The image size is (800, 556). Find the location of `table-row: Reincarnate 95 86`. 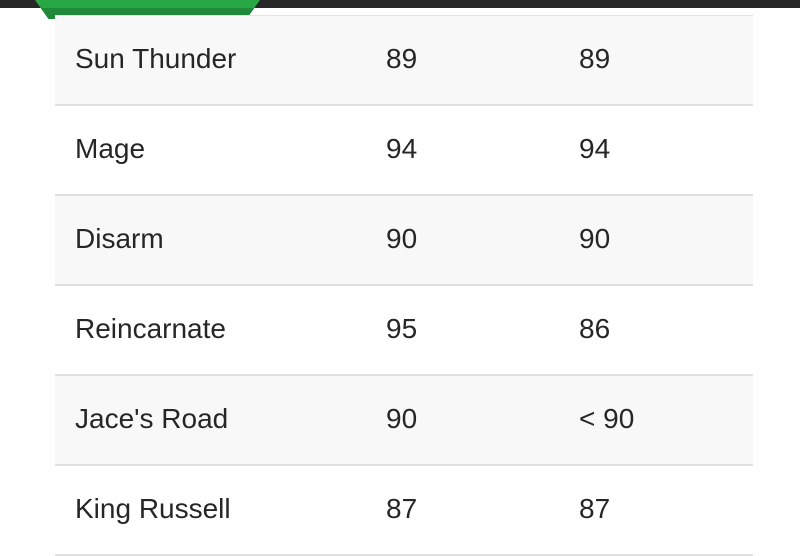

table-row: Reincarnate 95 86 is located at coordinates (404, 331).